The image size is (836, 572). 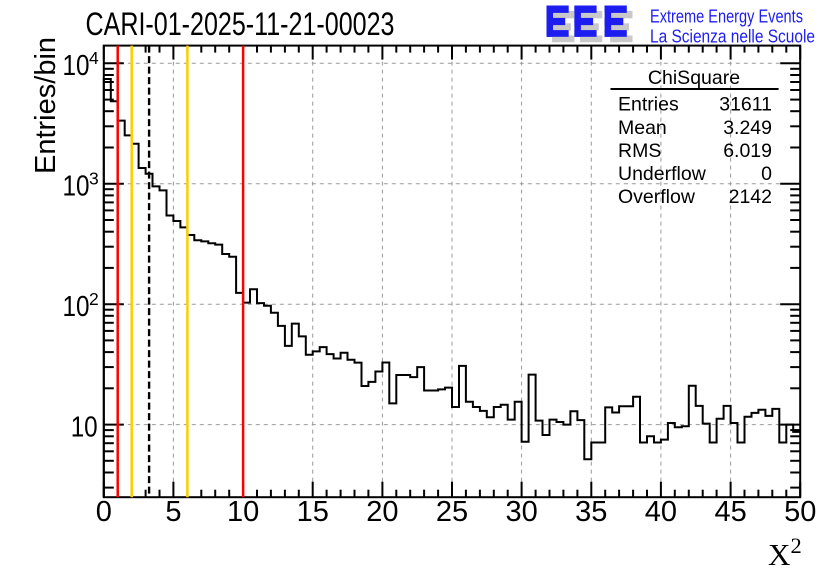 What do you see at coordinates (46, 105) in the screenshot?
I see `svg-text: Entries/bin` at bounding box center [46, 105].